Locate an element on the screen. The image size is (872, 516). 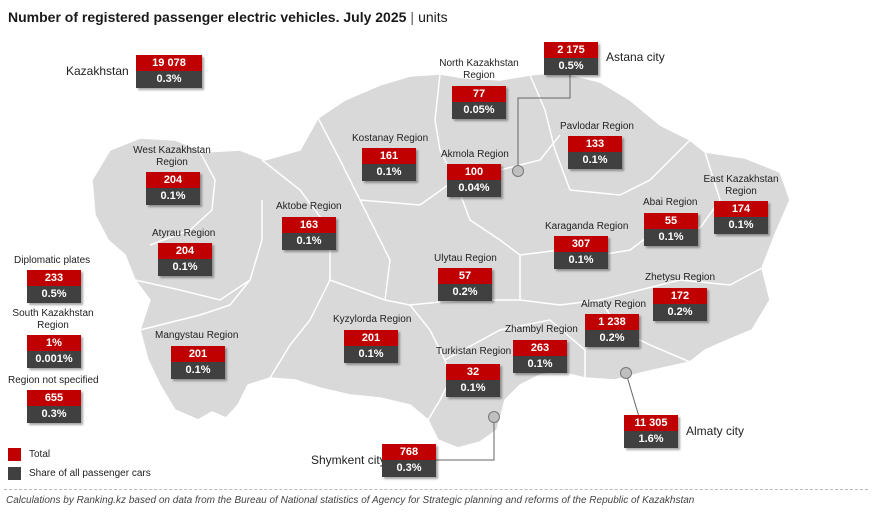
legend-share-swatch is located at coordinates (14, 473).